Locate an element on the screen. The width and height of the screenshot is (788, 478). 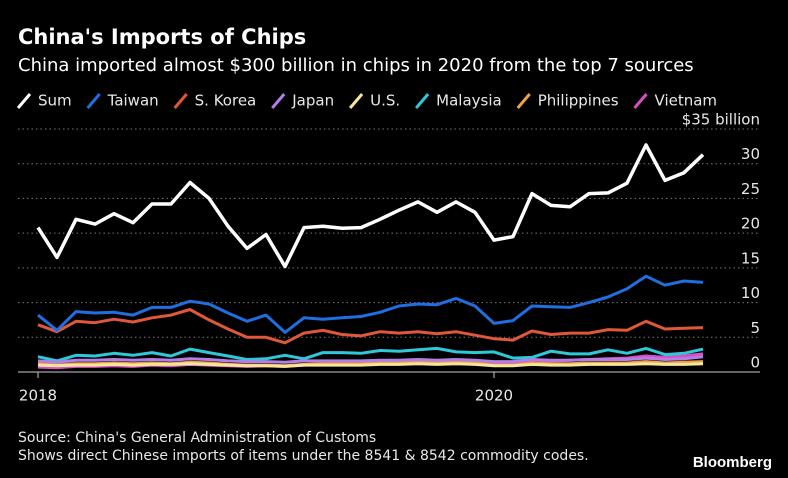
y-tick-label: 15 is located at coordinates (750, 258).